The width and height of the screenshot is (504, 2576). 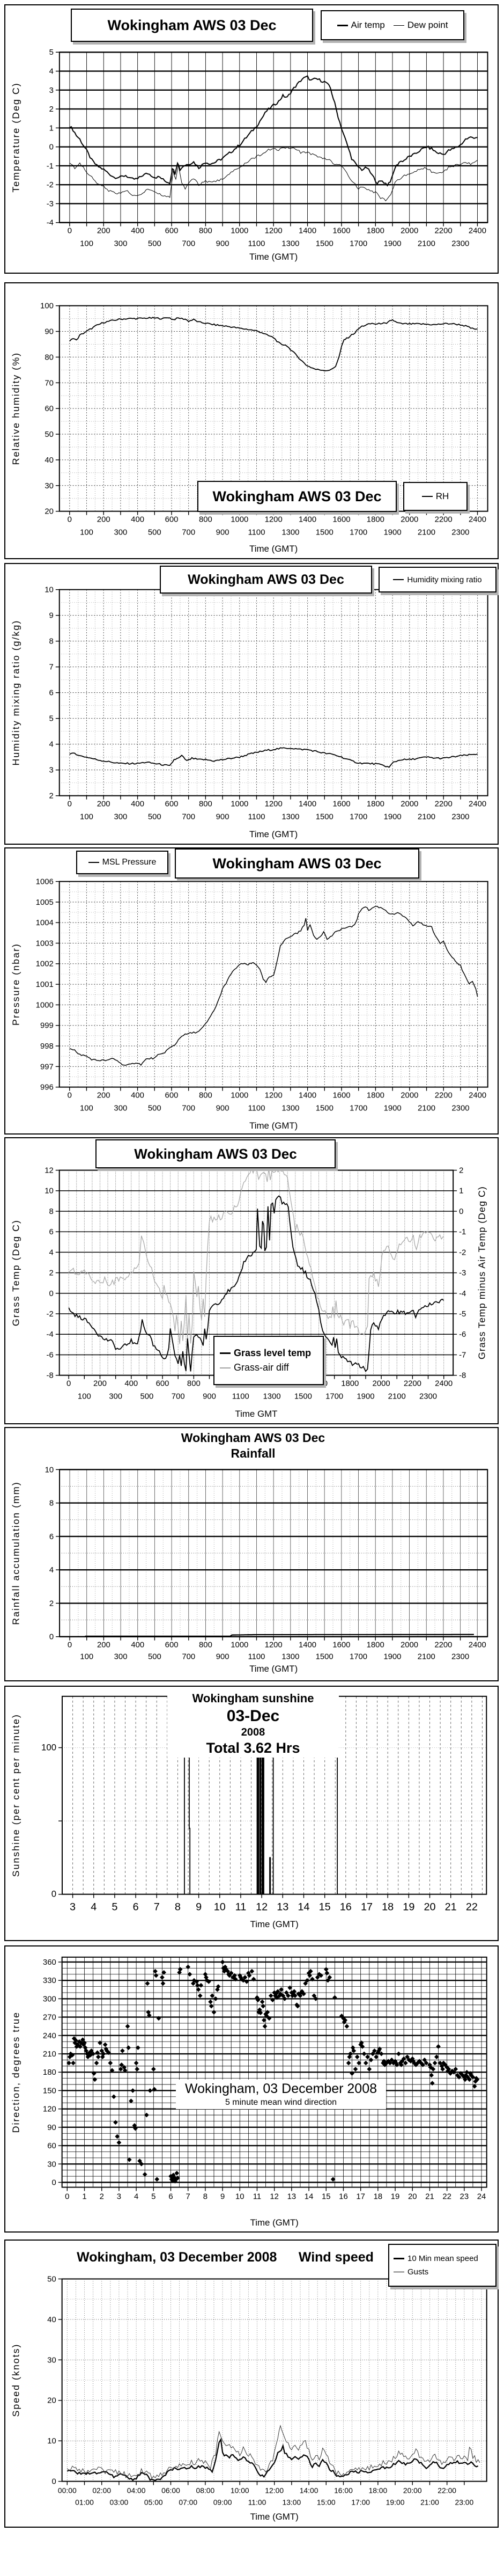 What do you see at coordinates (409, 1096) in the screenshot?
I see `svg-text: 2000` at bounding box center [409, 1096].